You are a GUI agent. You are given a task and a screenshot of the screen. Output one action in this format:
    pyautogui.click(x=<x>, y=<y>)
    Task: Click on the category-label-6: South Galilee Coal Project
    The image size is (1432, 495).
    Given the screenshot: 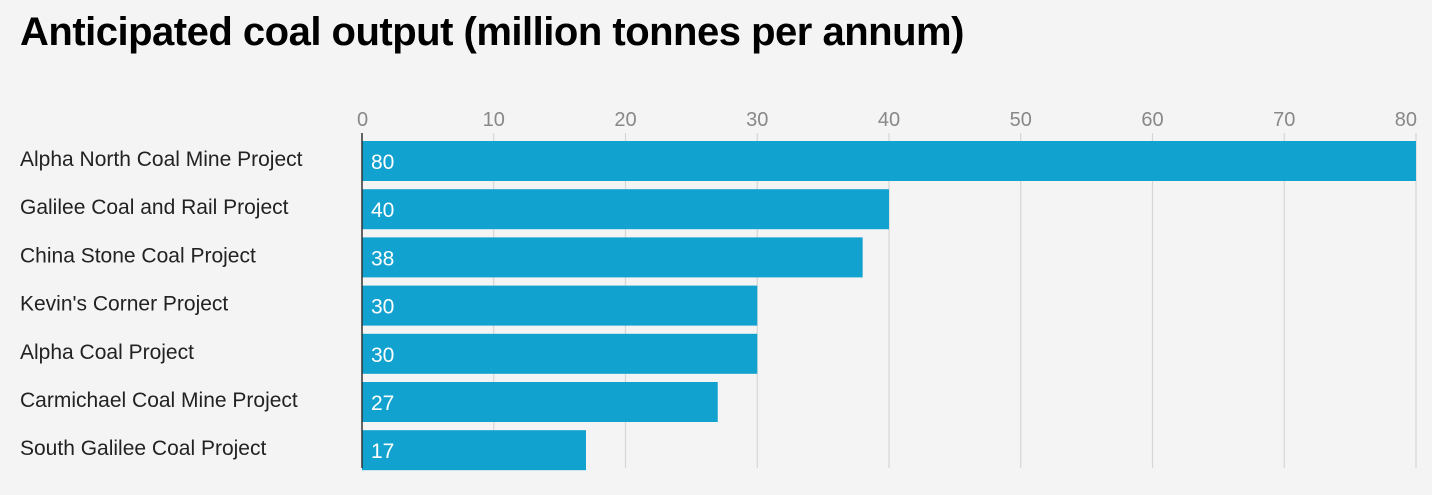 What is the action you would take?
    pyautogui.click(x=143, y=448)
    